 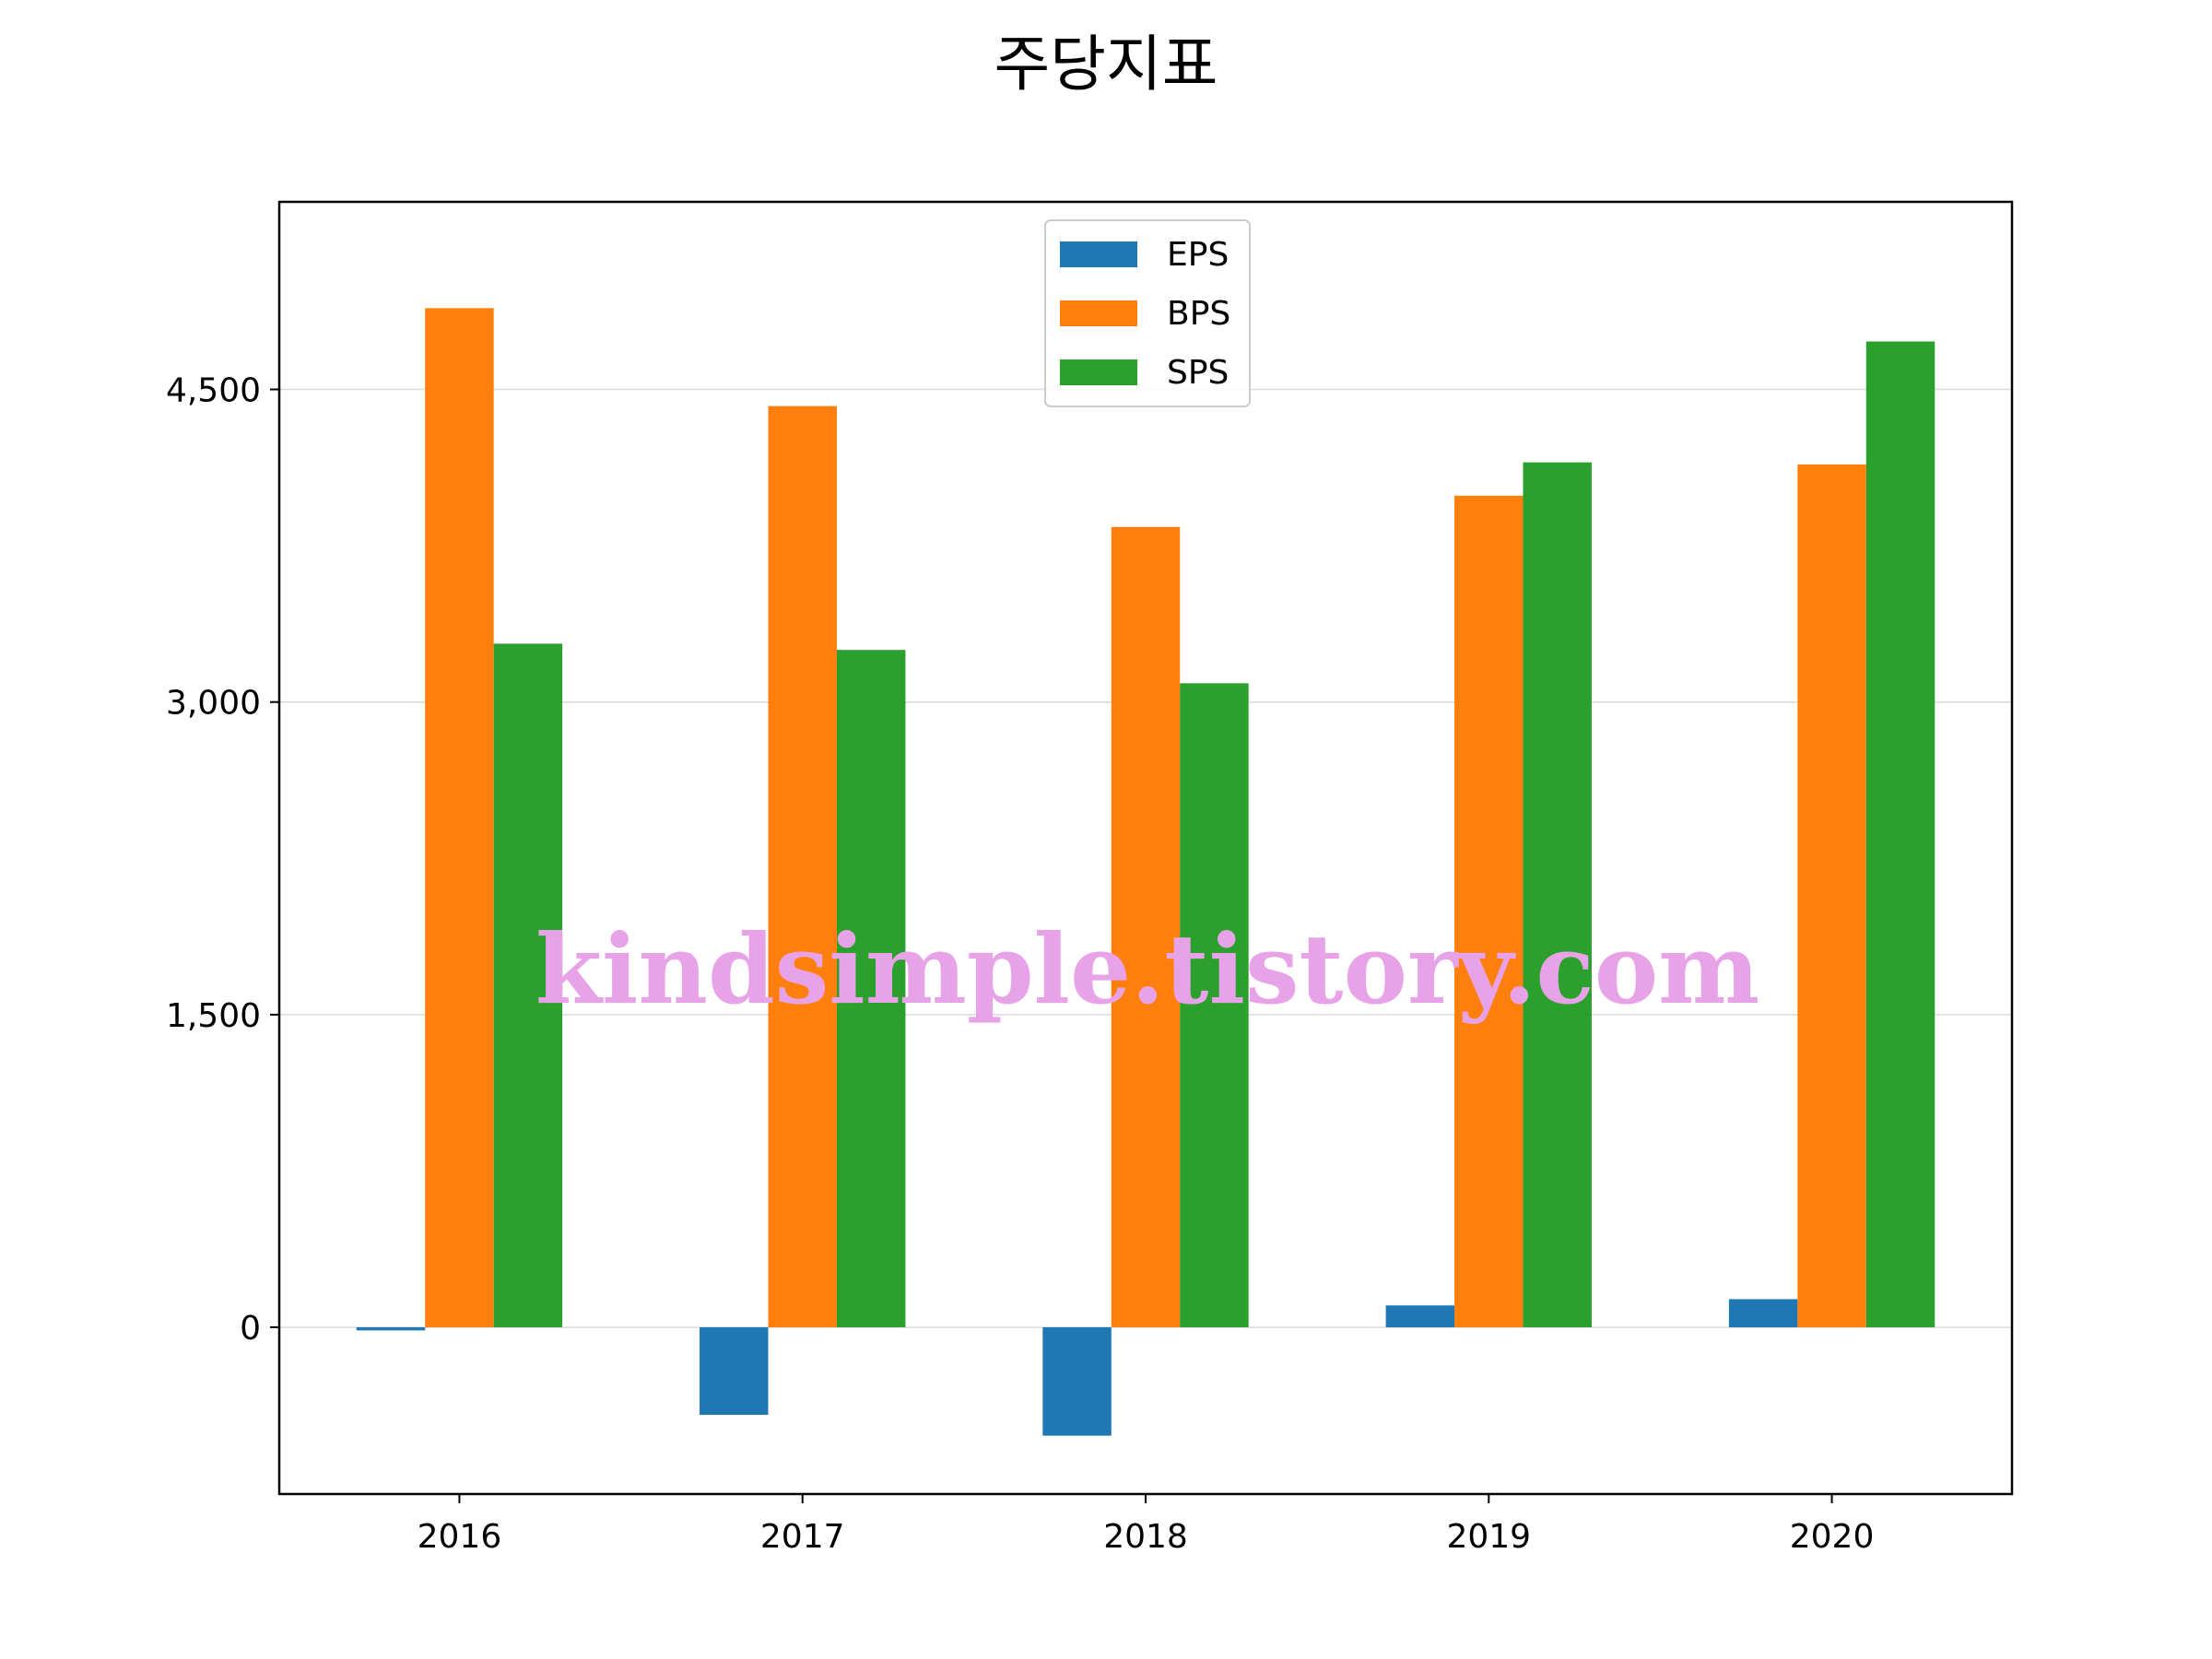 I want to click on y-tick-label: 1,500, so click(x=213, y=1016).